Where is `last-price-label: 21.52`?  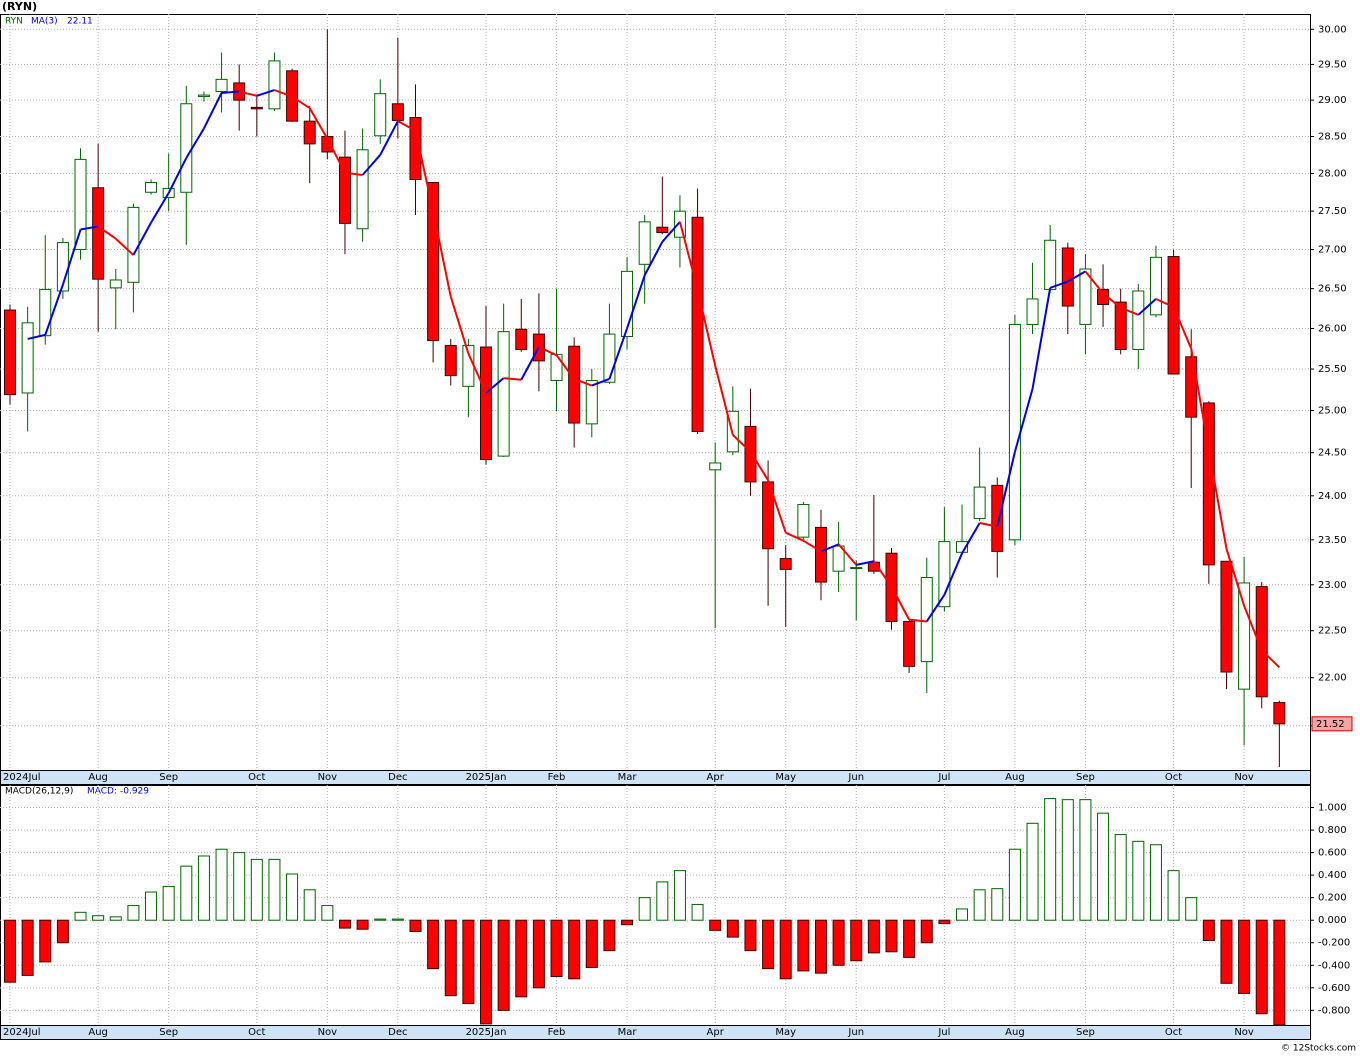
last-price-label: 21.52 is located at coordinates (1330, 724).